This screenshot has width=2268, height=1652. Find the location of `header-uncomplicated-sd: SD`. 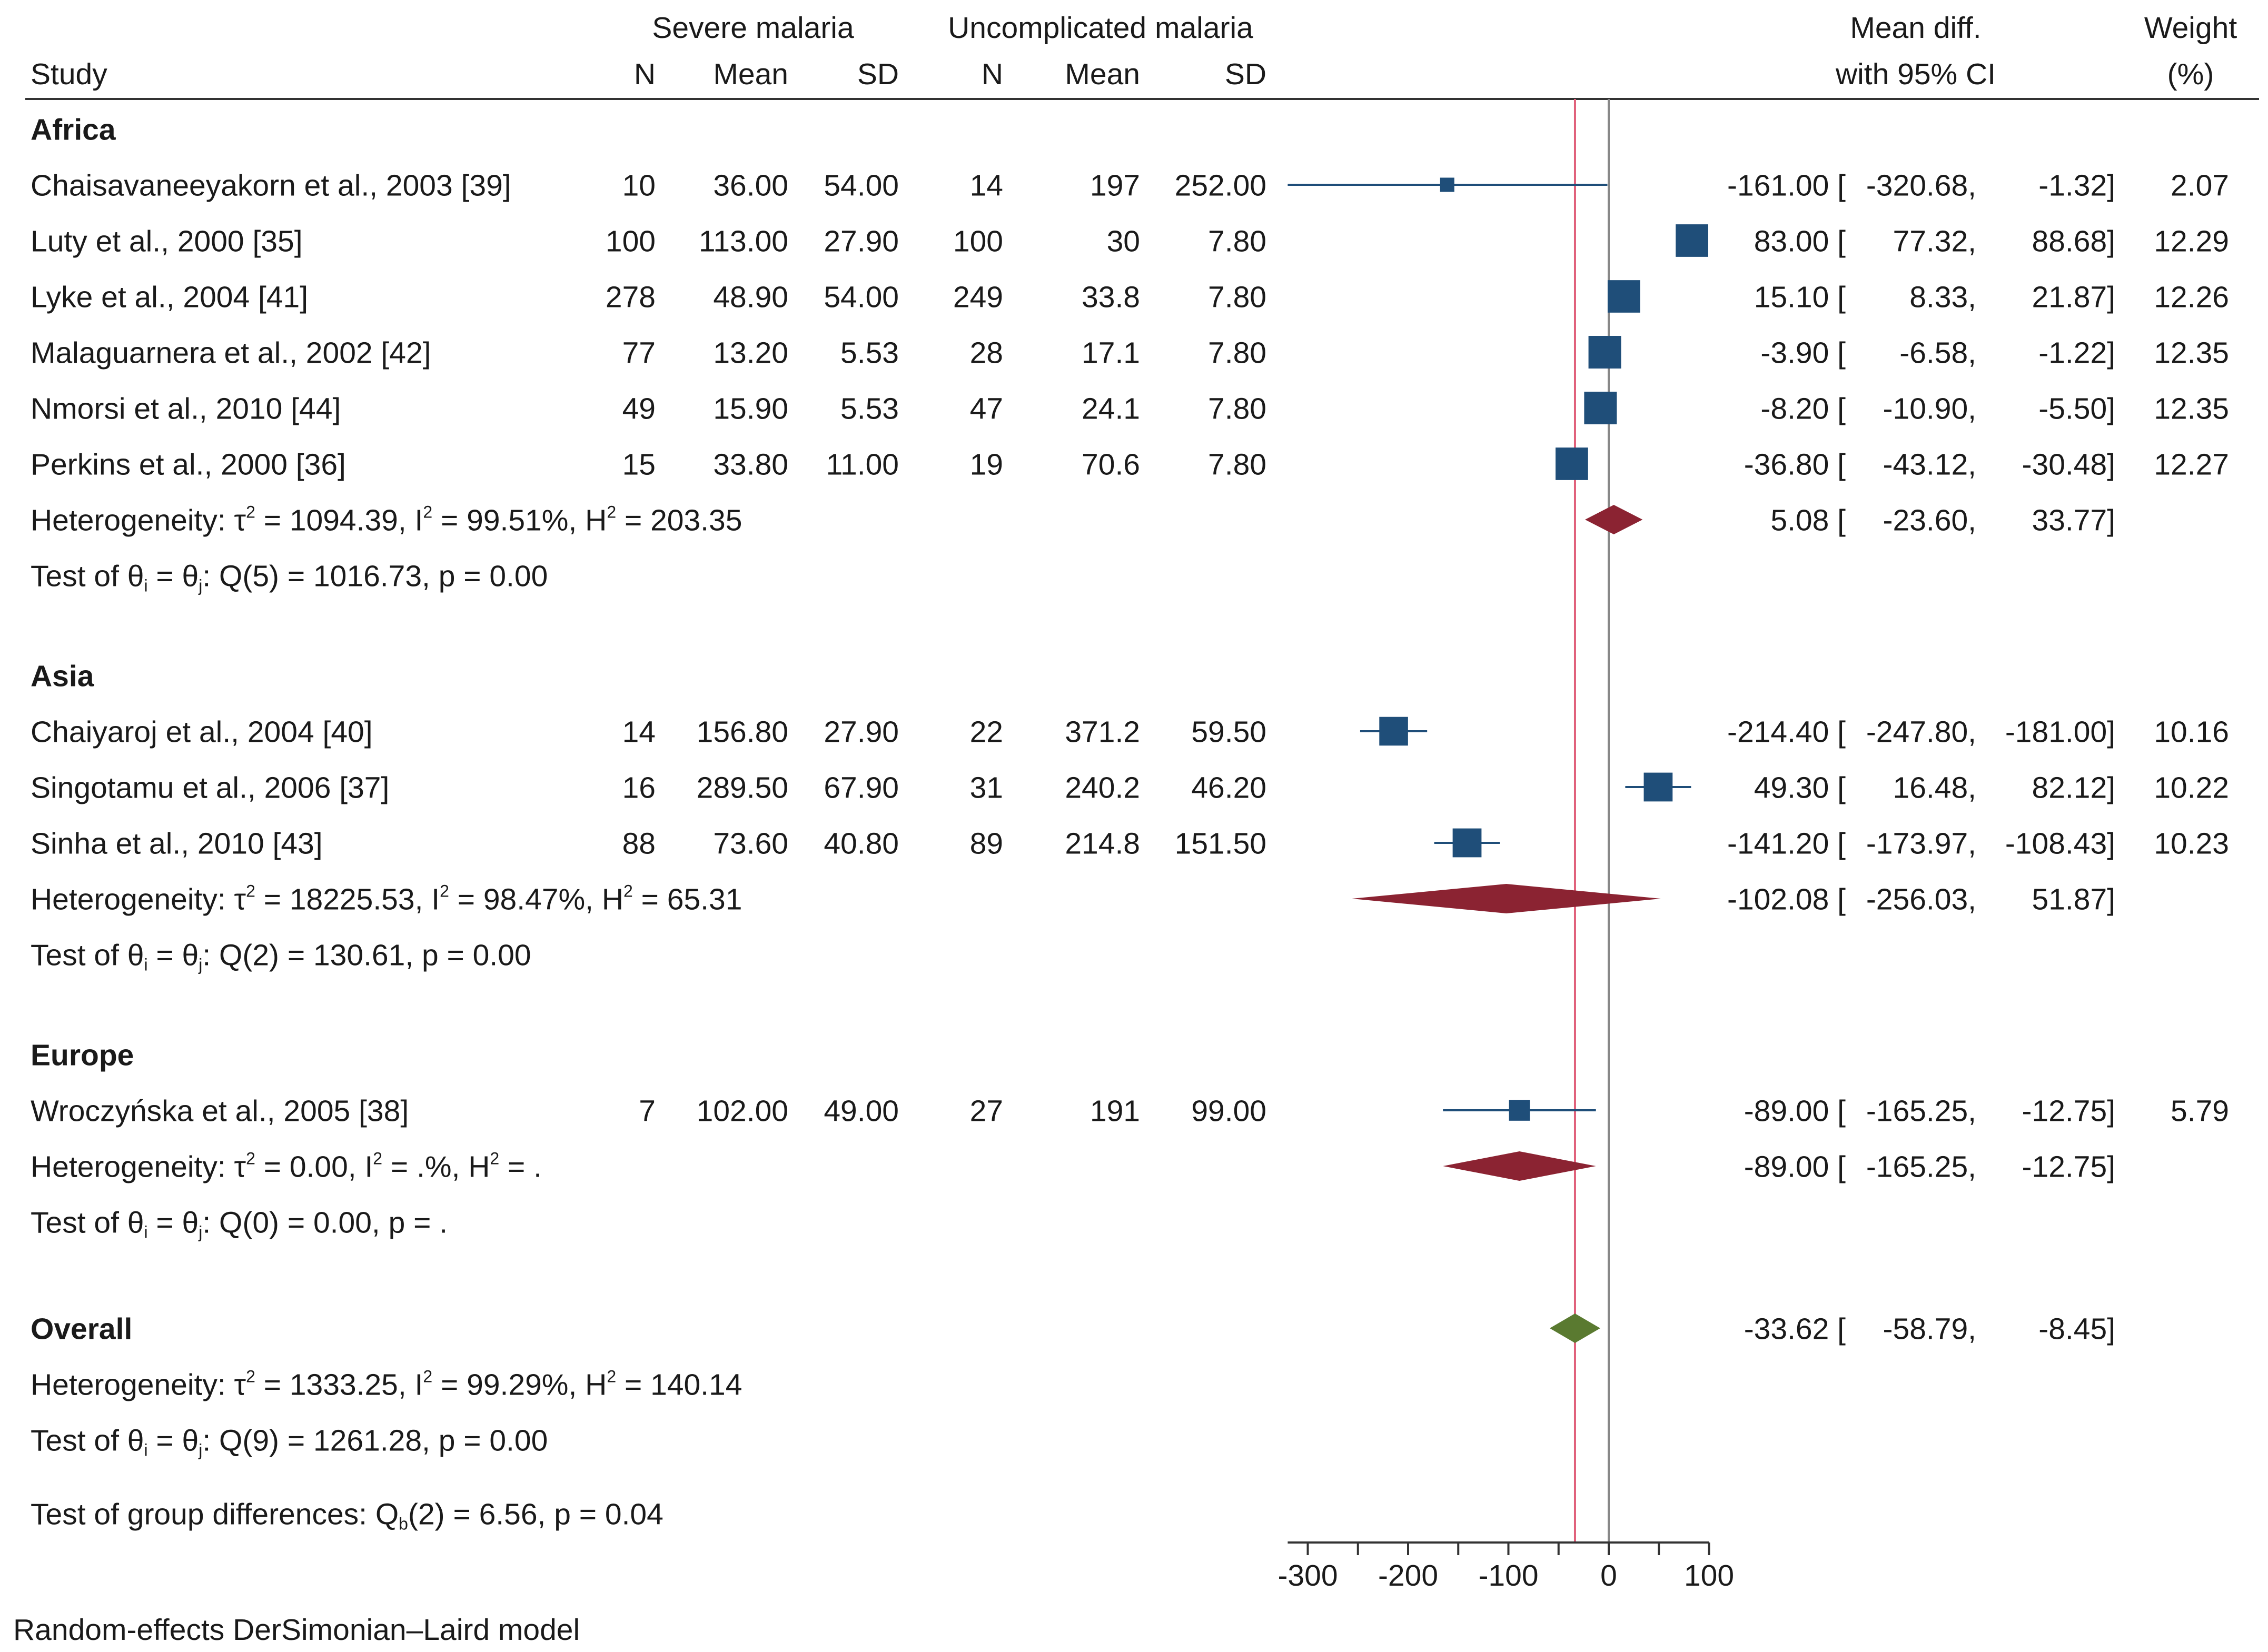

header-uncomplicated-sd: SD is located at coordinates (1245, 74).